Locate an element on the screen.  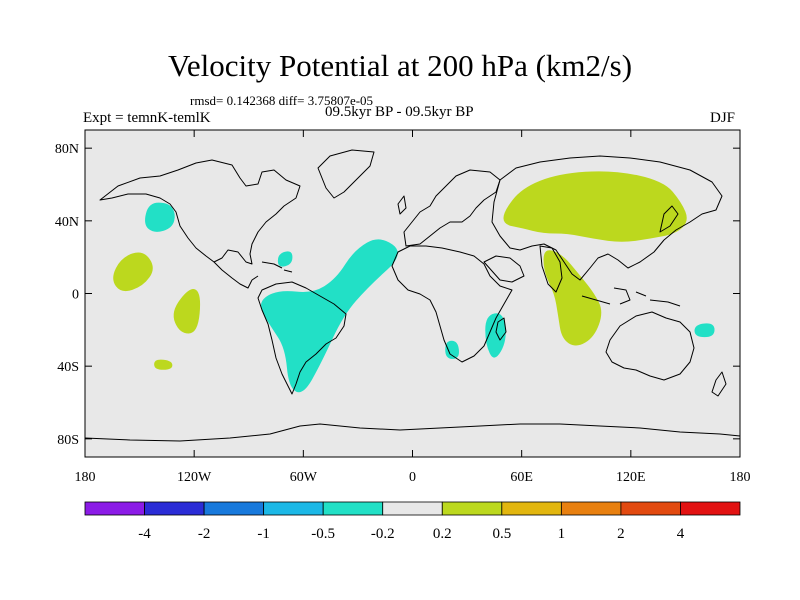
coast-central-america is located at coordinates (236, 275).